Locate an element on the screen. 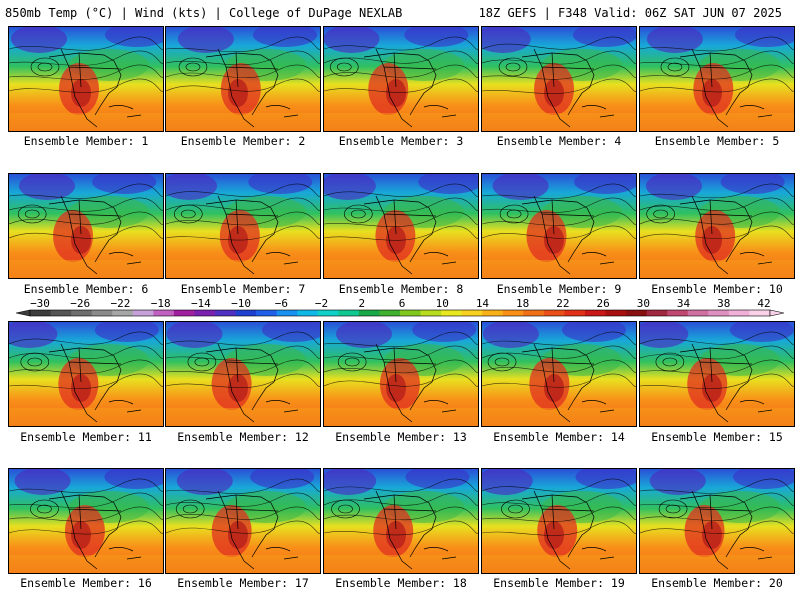 Image resolution: width=800 pixels, height=600 pixels. ensemble-member-label: Ensemble Member: 13 is located at coordinates (401, 437).